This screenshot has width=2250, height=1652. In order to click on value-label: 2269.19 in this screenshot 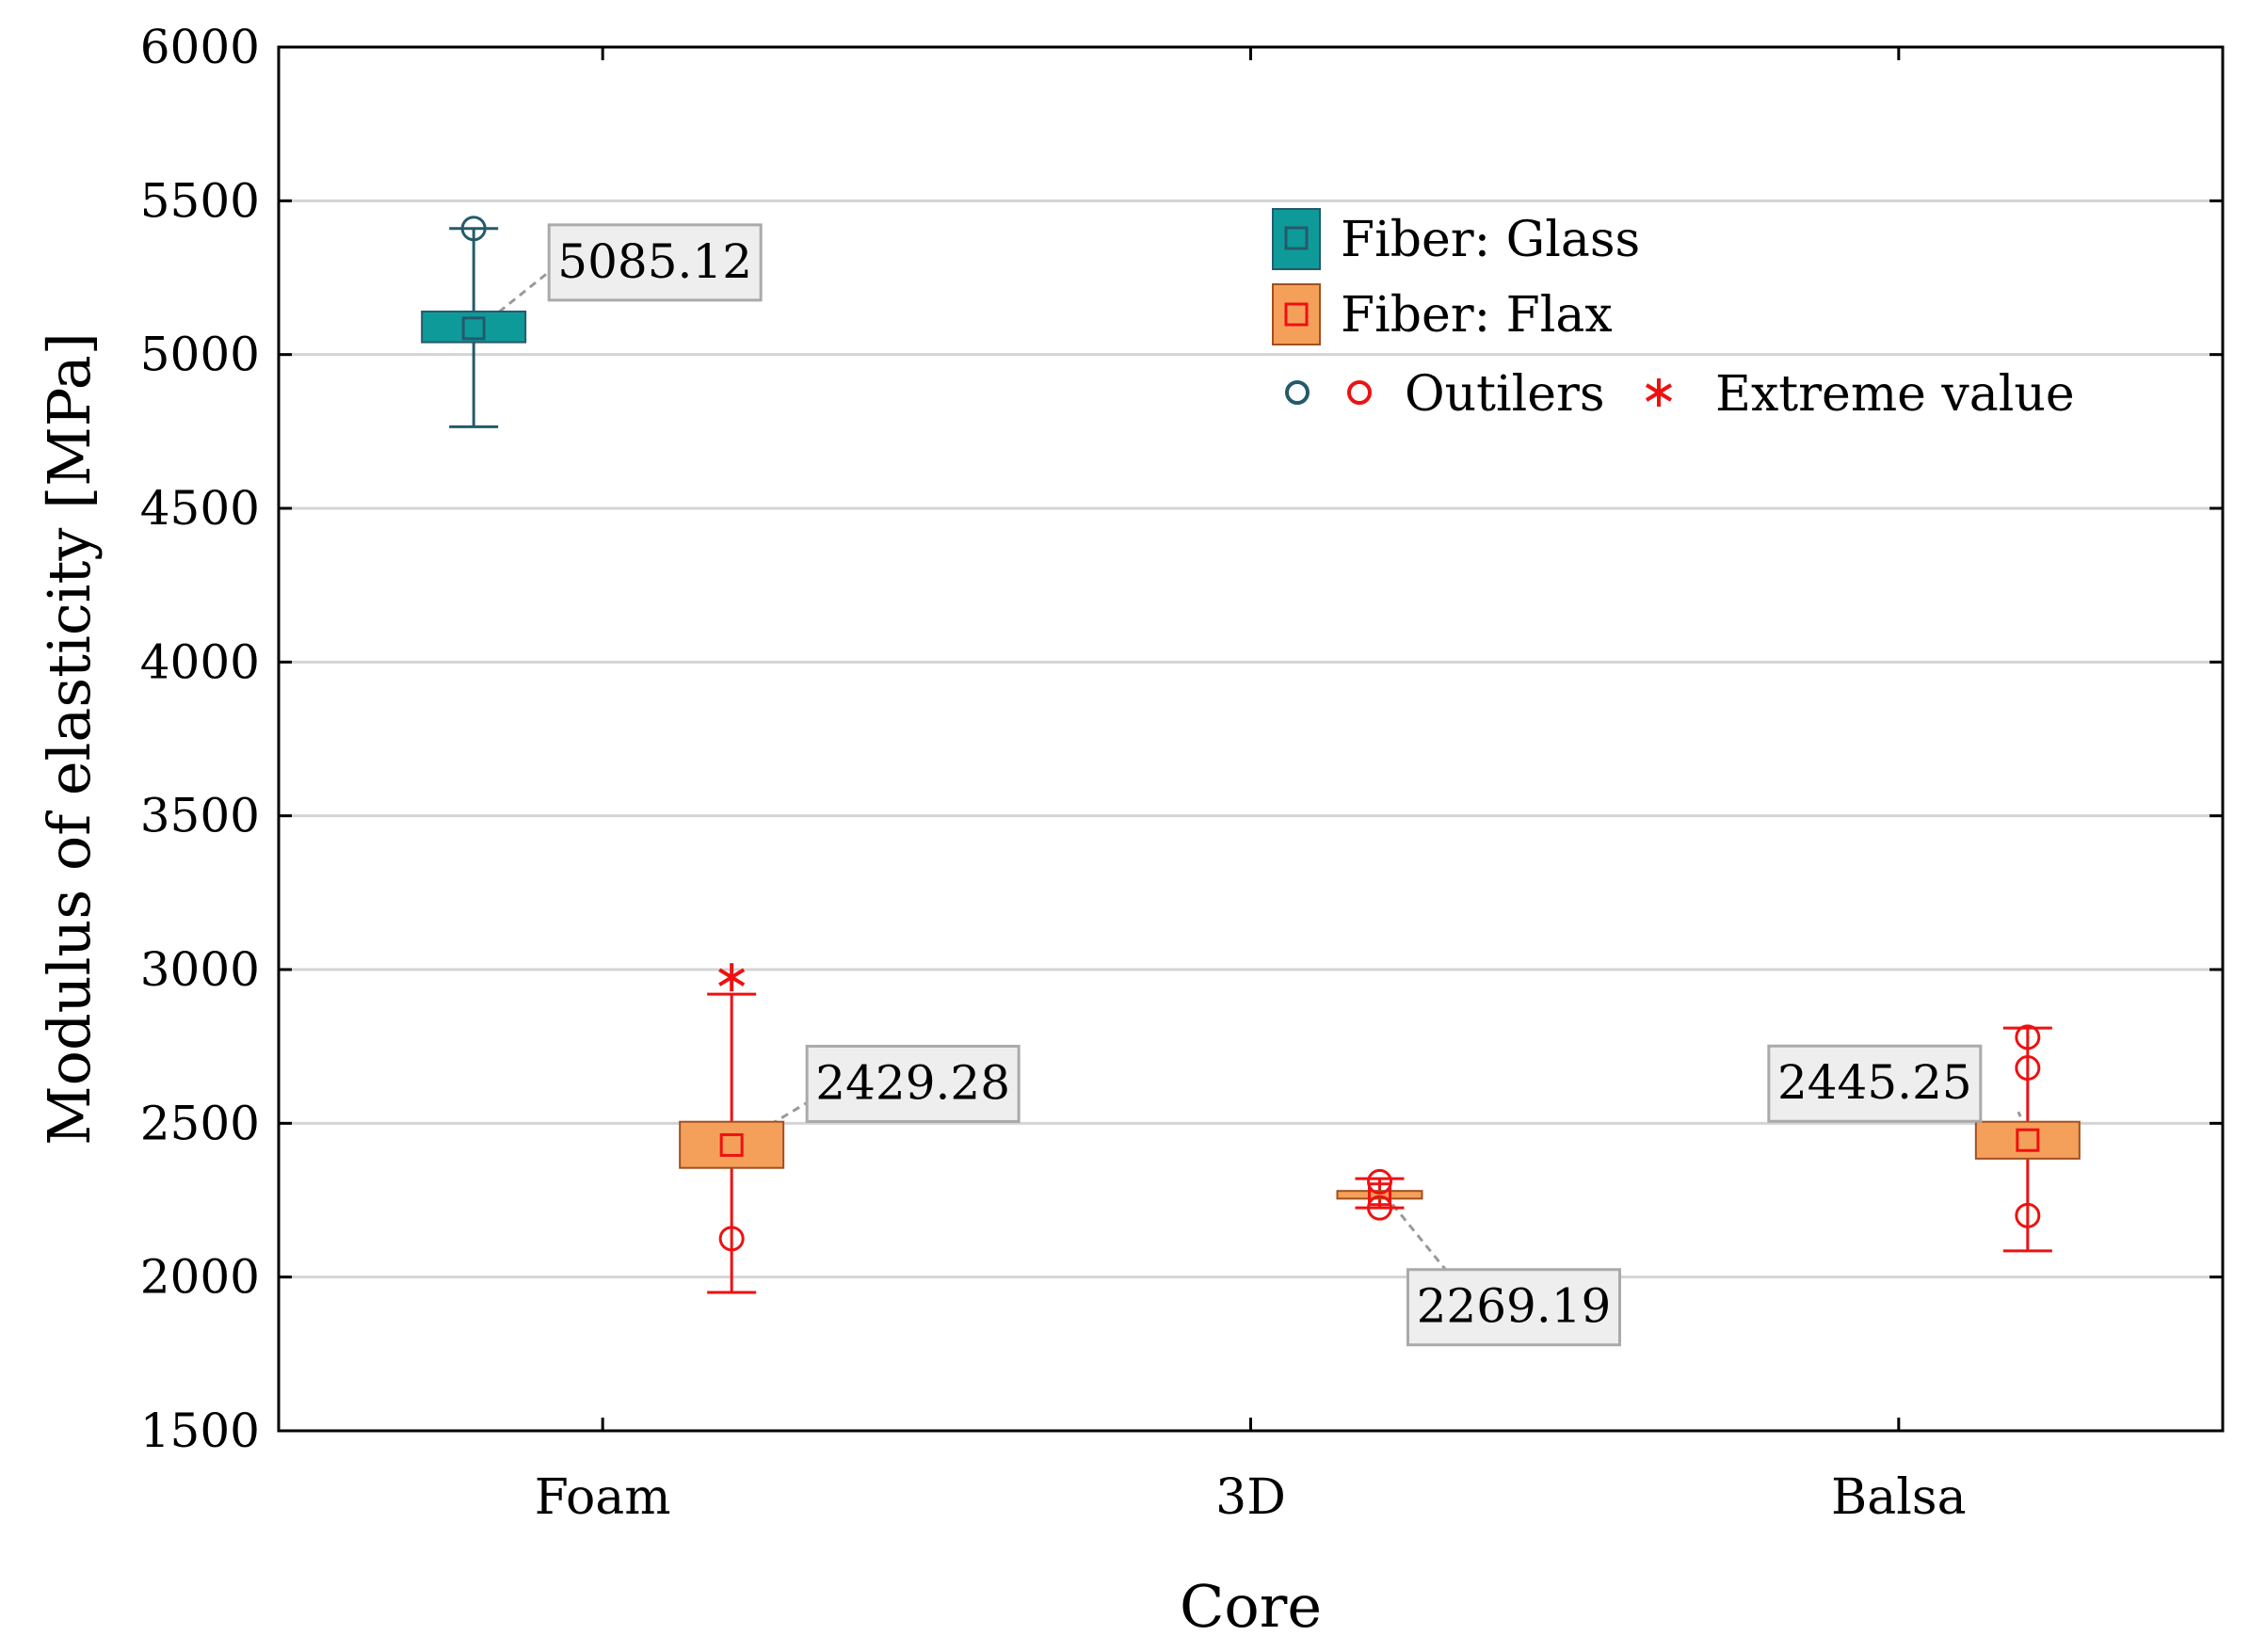, I will do `click(1514, 1306)`.